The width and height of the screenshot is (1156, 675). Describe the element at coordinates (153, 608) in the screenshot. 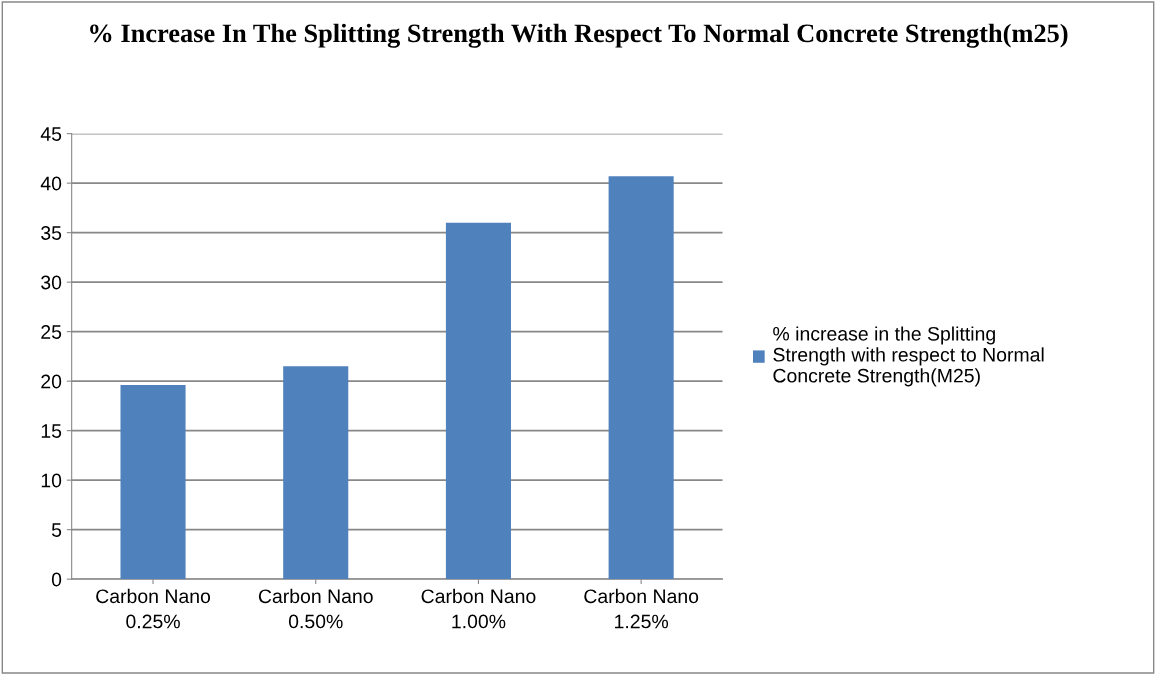

I see `x-tick-label: Carbon Nano 0.25%` at that location.